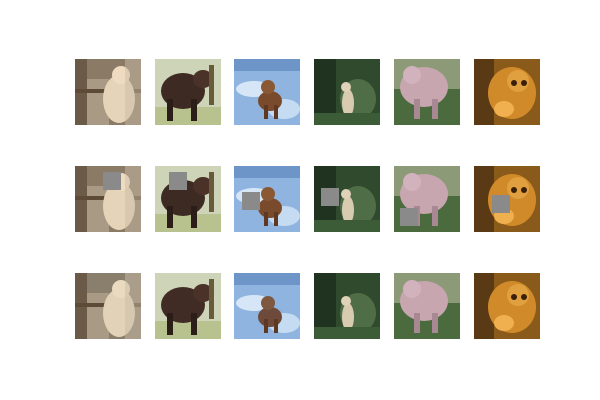 Image resolution: width=600 pixels, height=400 pixels. I want to click on tile-reconstructed-dog-snow, so click(267, 306).